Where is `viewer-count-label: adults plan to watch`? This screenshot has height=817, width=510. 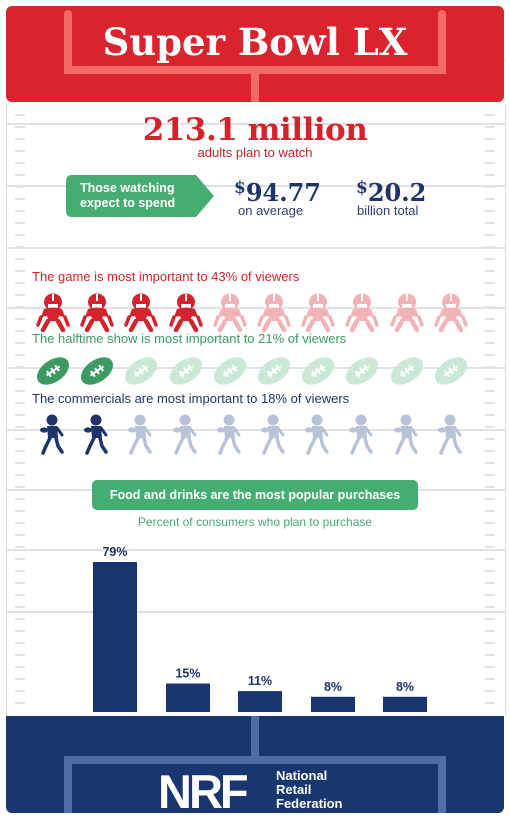 viewer-count-label: adults plan to watch is located at coordinates (255, 152).